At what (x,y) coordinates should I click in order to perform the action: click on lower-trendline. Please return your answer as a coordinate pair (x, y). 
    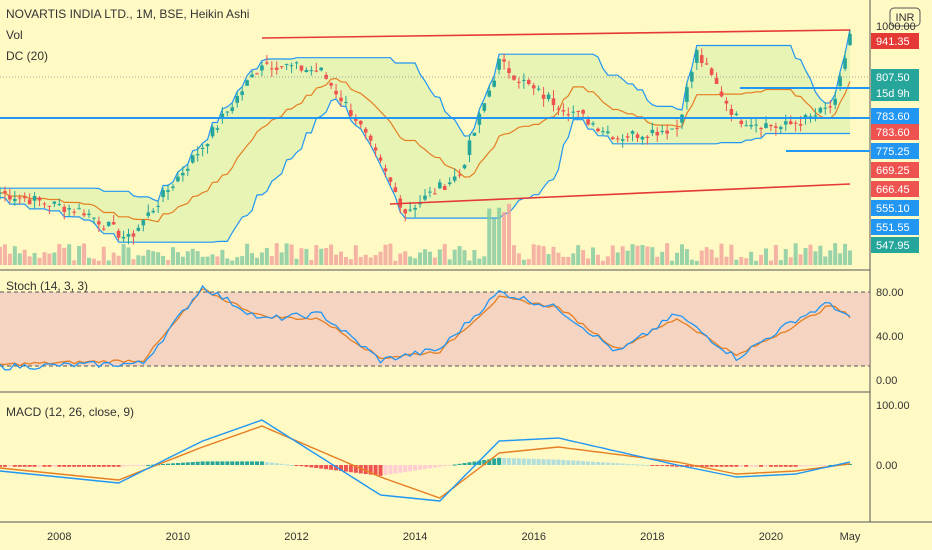
    Looking at the image, I should click on (620, 194).